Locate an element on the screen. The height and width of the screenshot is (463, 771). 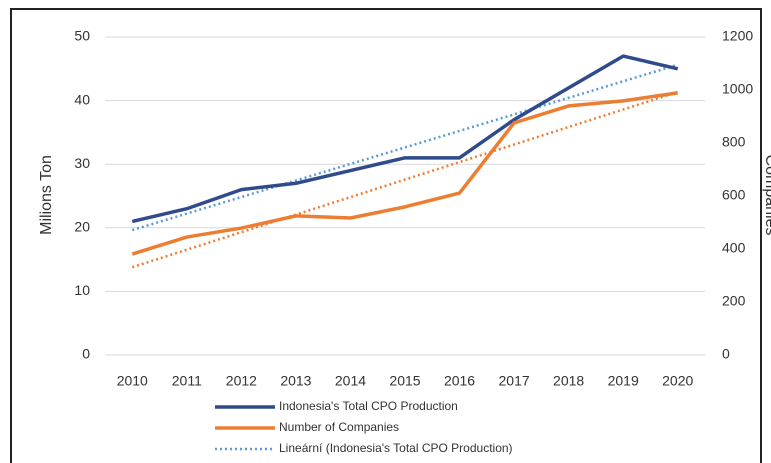
x-tick-label: 2011 is located at coordinates (187, 381).